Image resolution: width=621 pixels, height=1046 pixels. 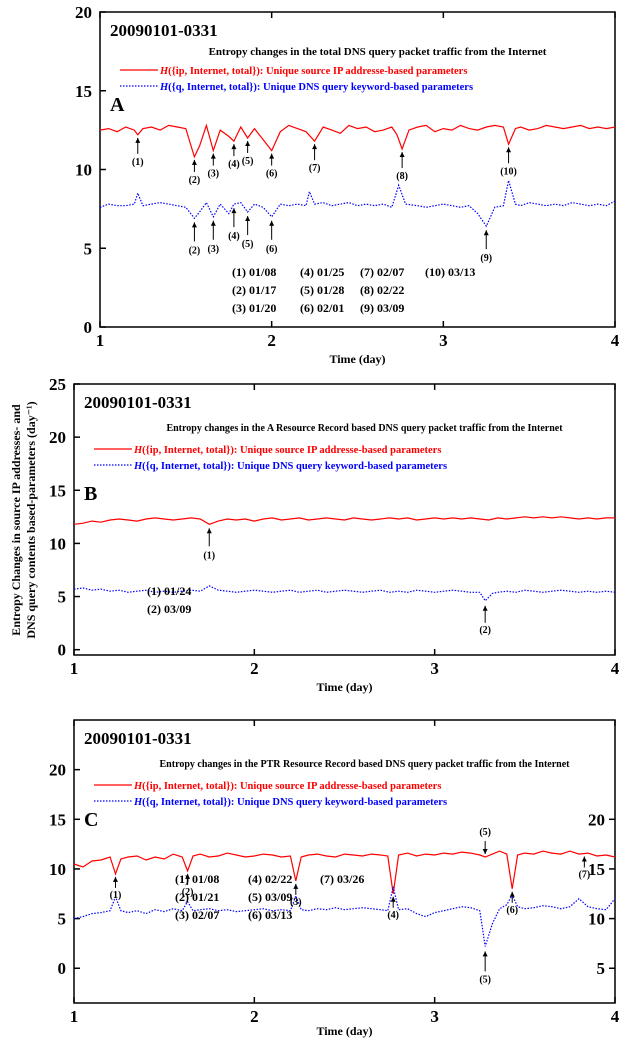 I want to click on panel-letter: C, so click(x=91, y=820).